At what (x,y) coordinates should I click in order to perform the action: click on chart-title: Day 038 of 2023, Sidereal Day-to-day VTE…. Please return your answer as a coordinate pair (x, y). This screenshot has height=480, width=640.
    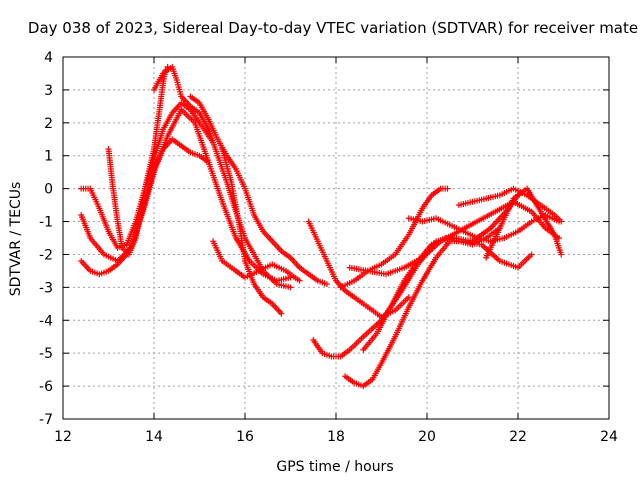
    Looking at the image, I should click on (333, 28).